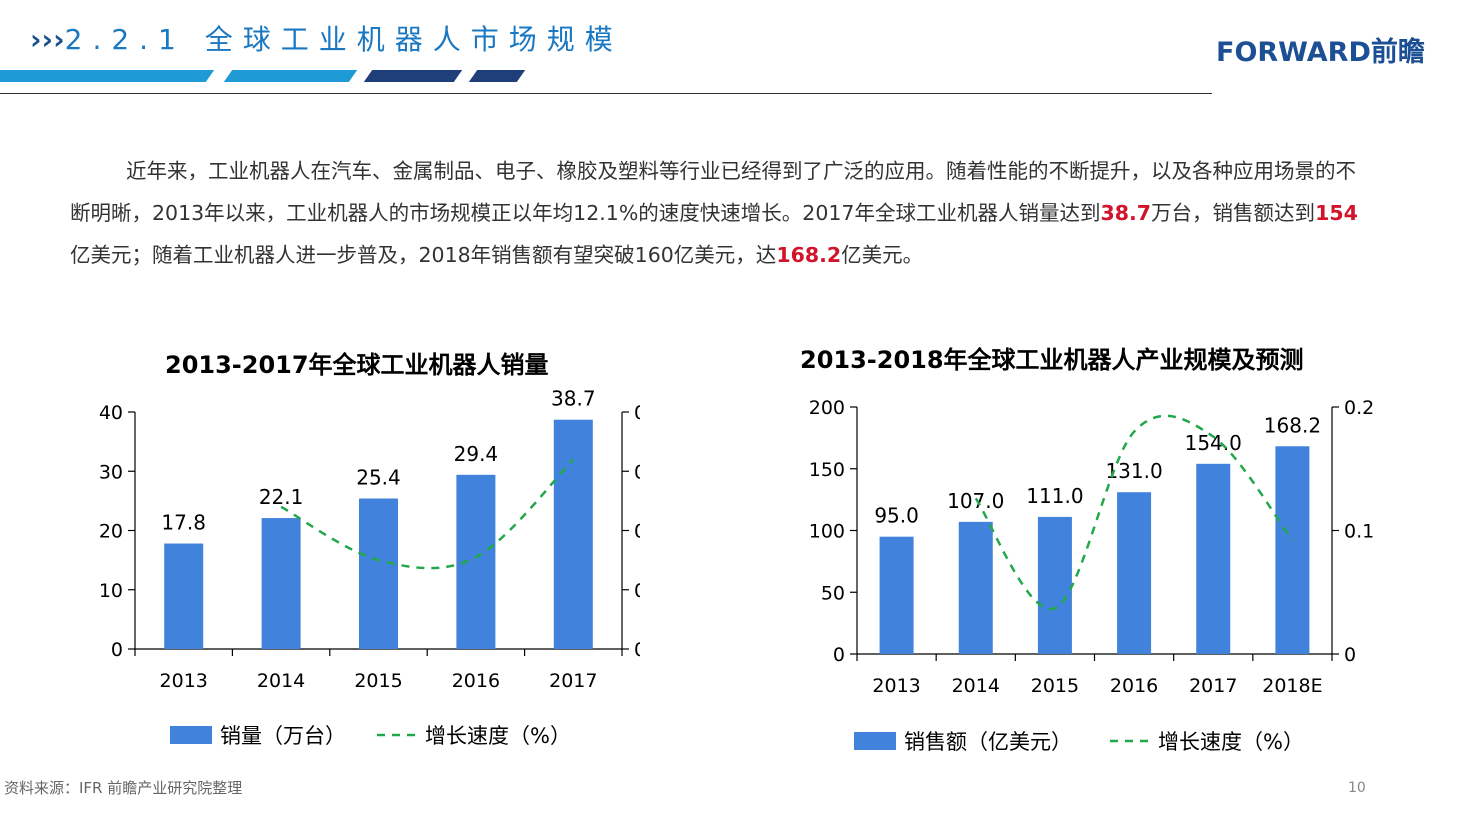 This screenshot has width=1477, height=827. Describe the element at coordinates (827, 532) in the screenshot. I see `left-axis-tick-label: 100` at that location.